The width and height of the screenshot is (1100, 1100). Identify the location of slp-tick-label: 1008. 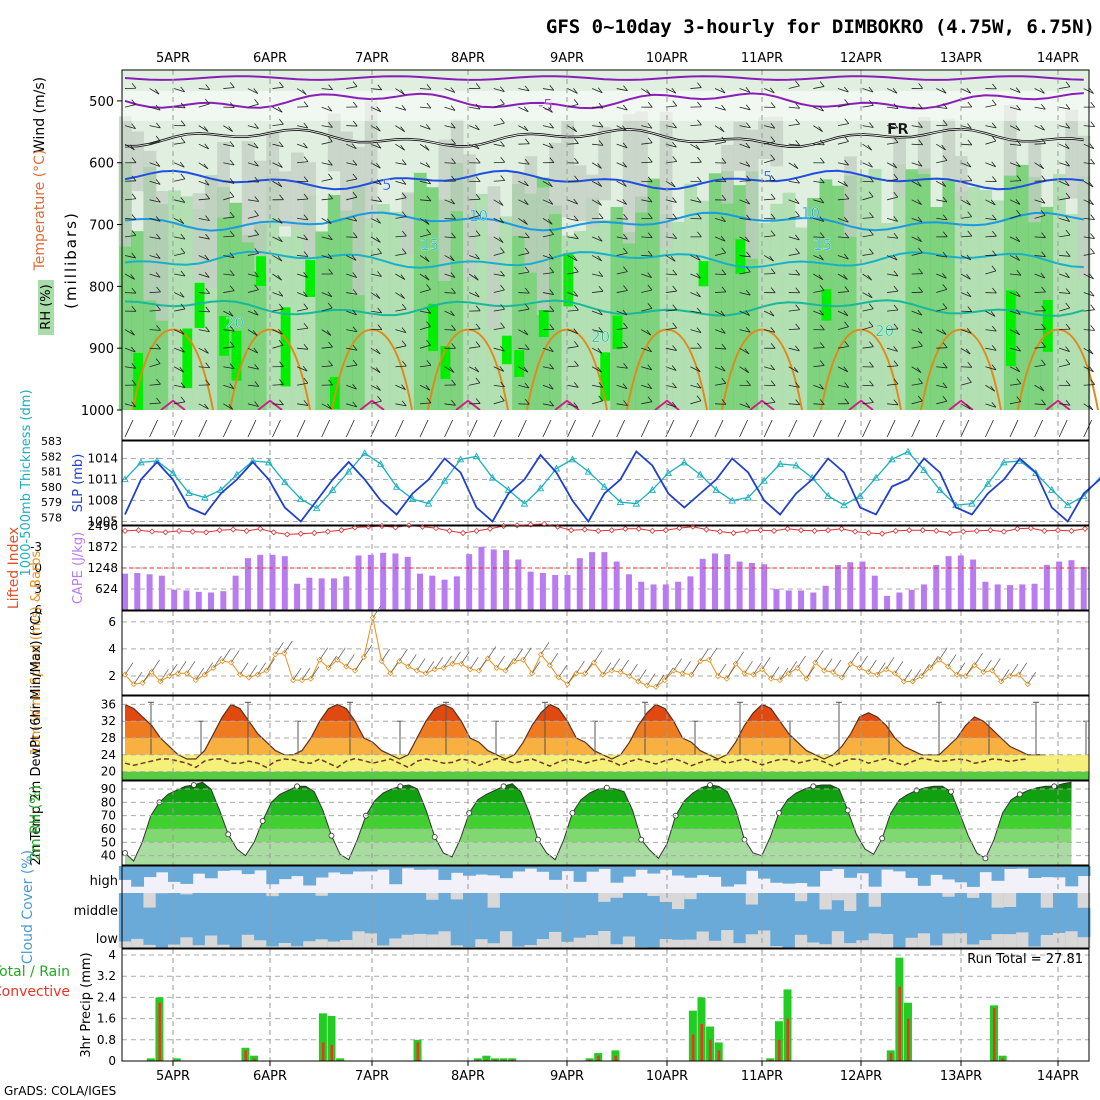
(102, 501).